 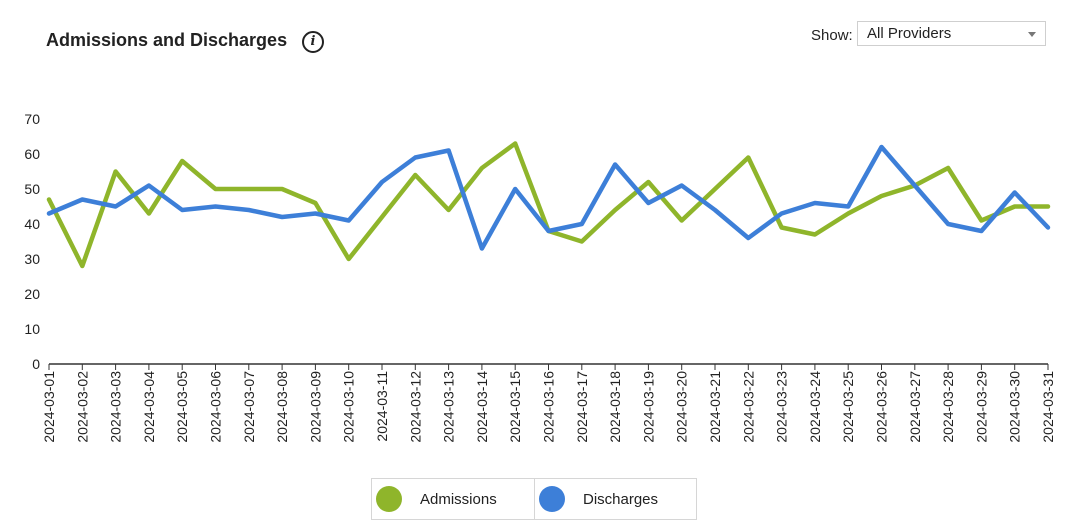 I want to click on y-tick-label: 20, so click(x=32, y=294).